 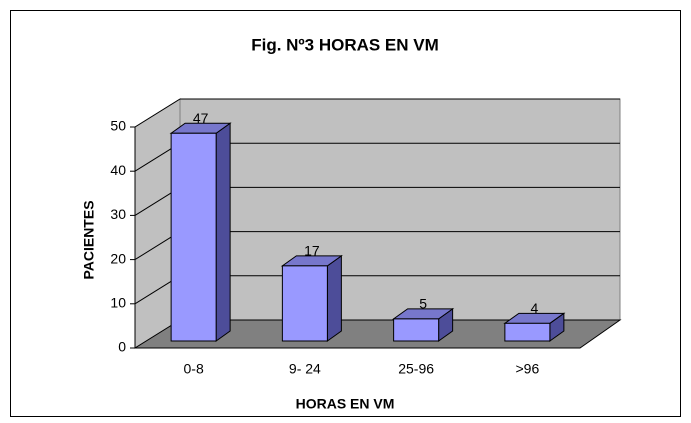 I want to click on grid-line, so click(x=157, y=113).